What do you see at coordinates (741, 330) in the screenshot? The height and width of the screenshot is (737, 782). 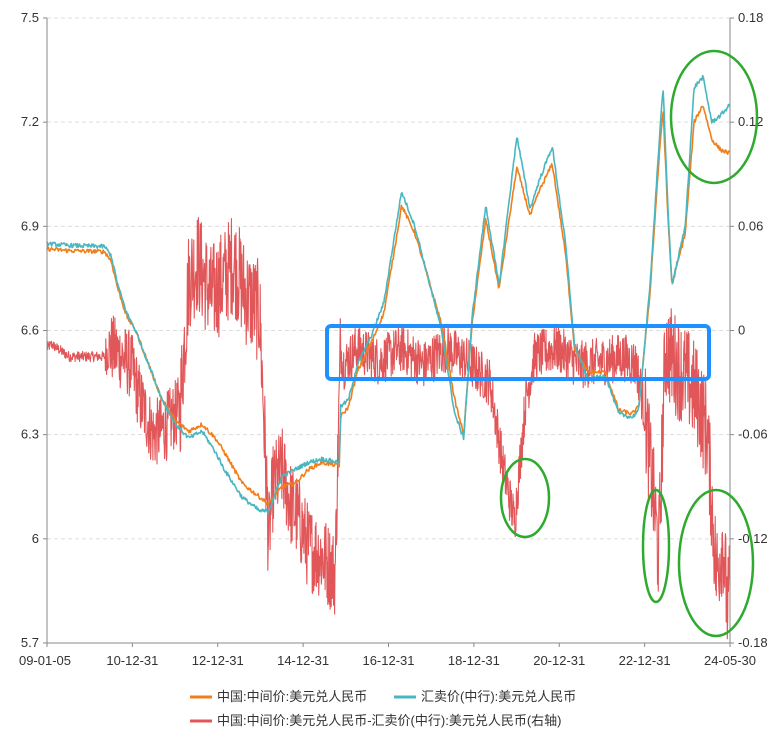 I see `right-tick-label-3: 0` at bounding box center [741, 330].